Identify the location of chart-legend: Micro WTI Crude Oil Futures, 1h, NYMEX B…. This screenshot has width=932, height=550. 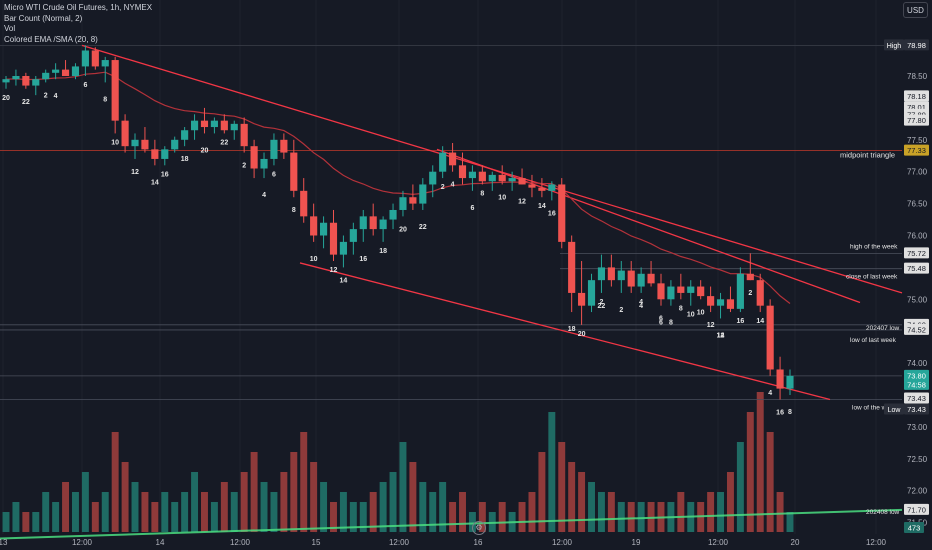
(78, 24).